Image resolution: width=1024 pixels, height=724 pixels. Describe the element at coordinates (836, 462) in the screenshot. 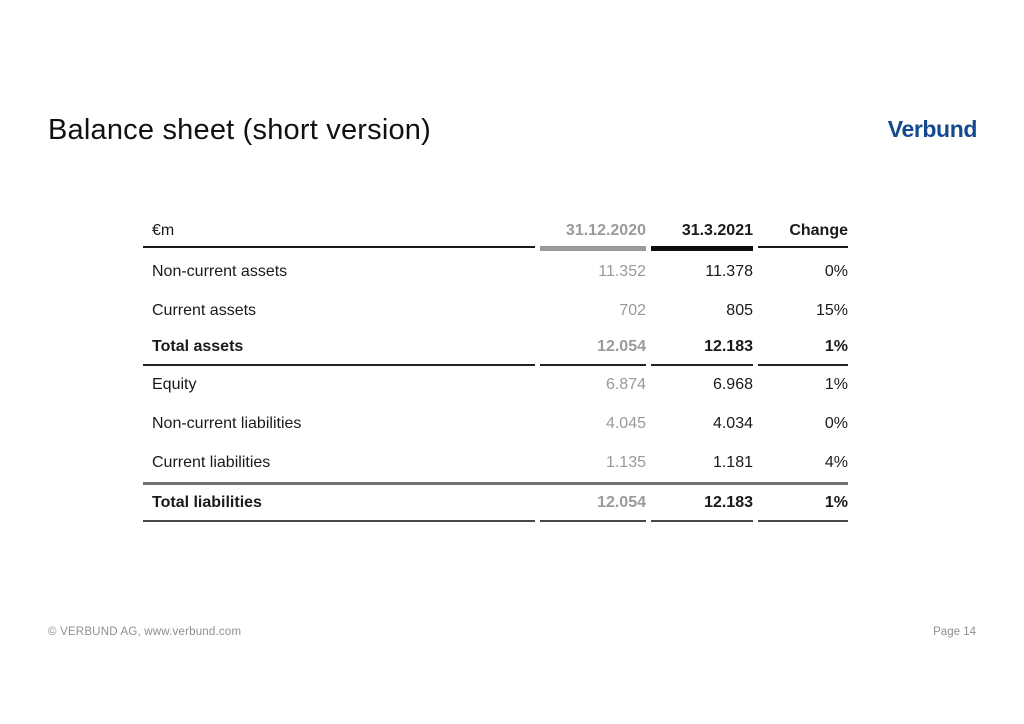

I see `value-change: 4%` at that location.